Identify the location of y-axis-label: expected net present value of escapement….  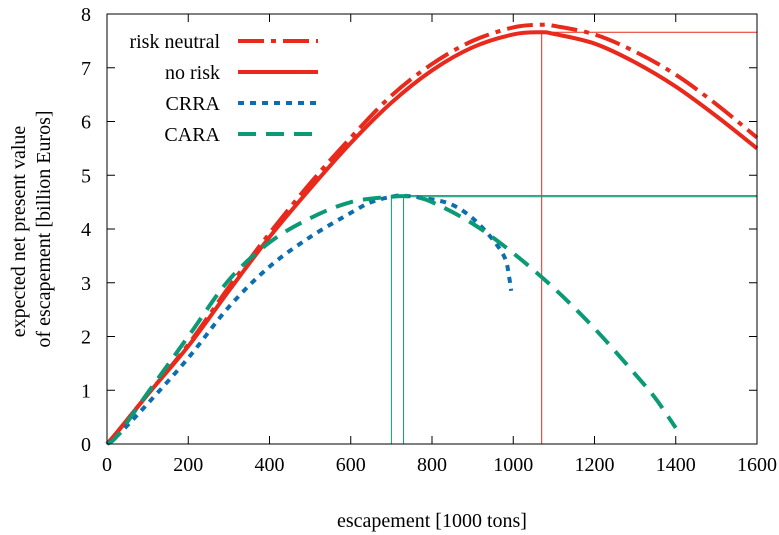
(31, 228).